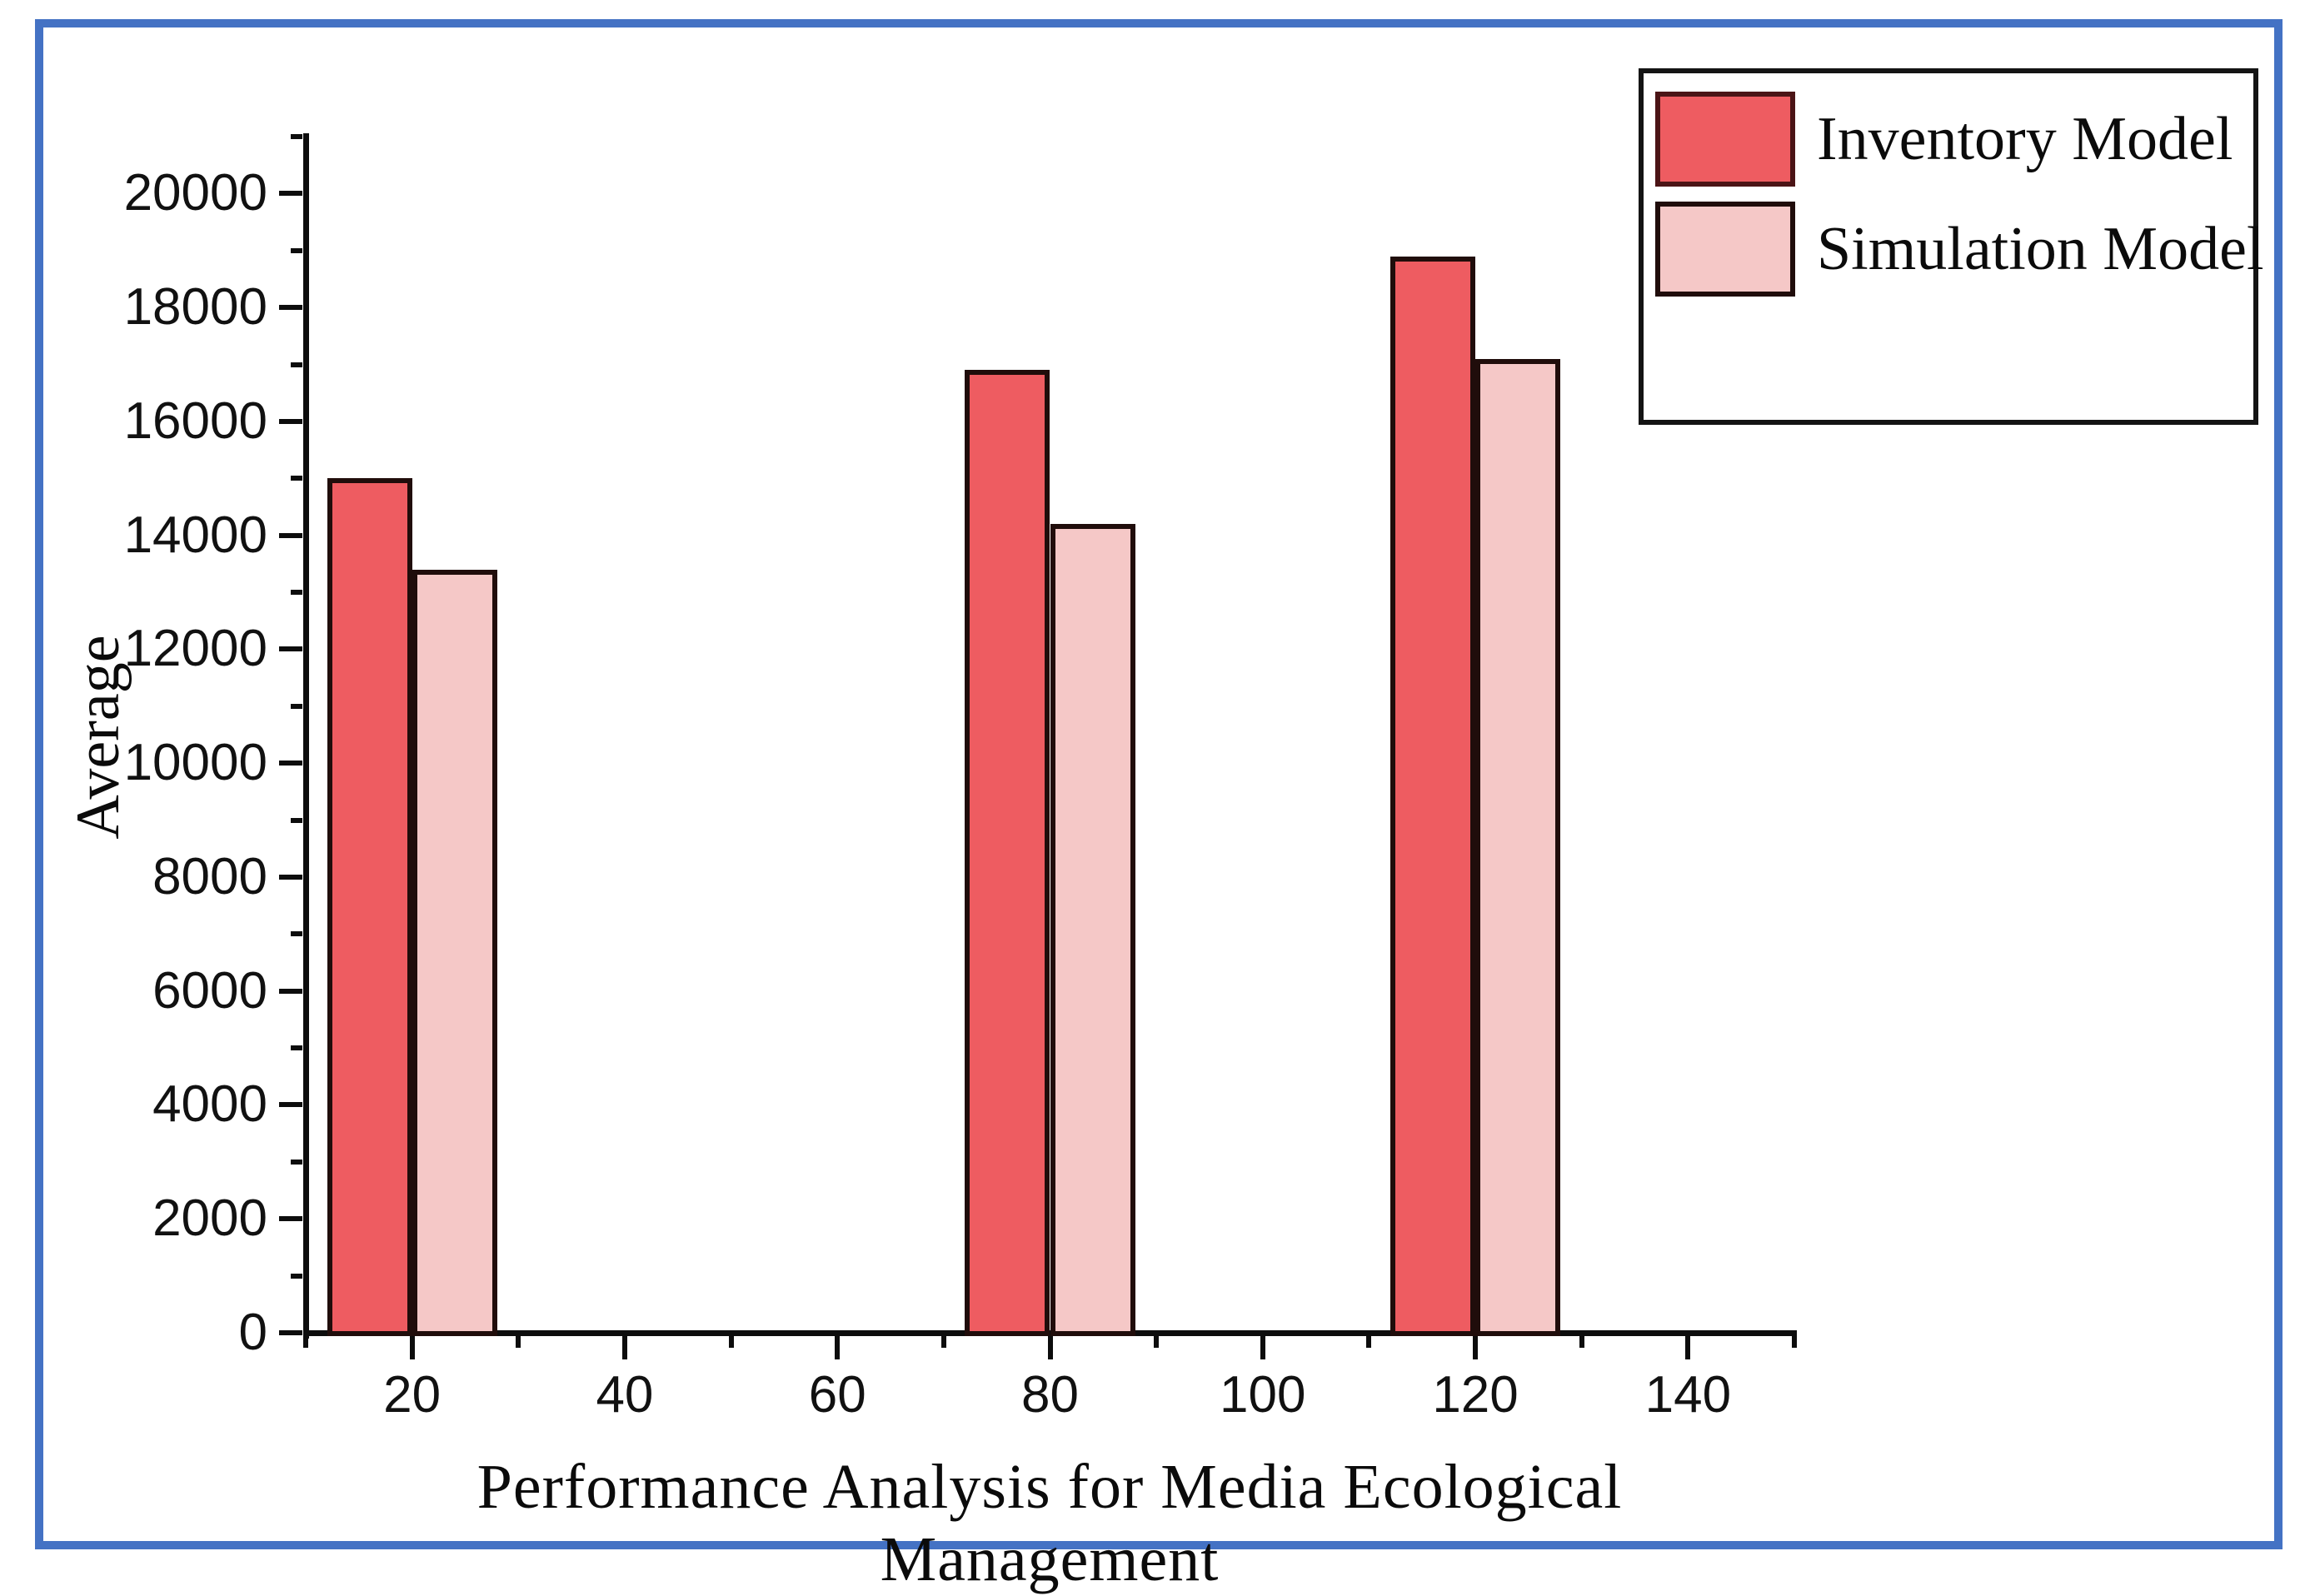 The image size is (2300, 1596). What do you see at coordinates (195, 649) in the screenshot?
I see `y-tick-label: 12000` at bounding box center [195, 649].